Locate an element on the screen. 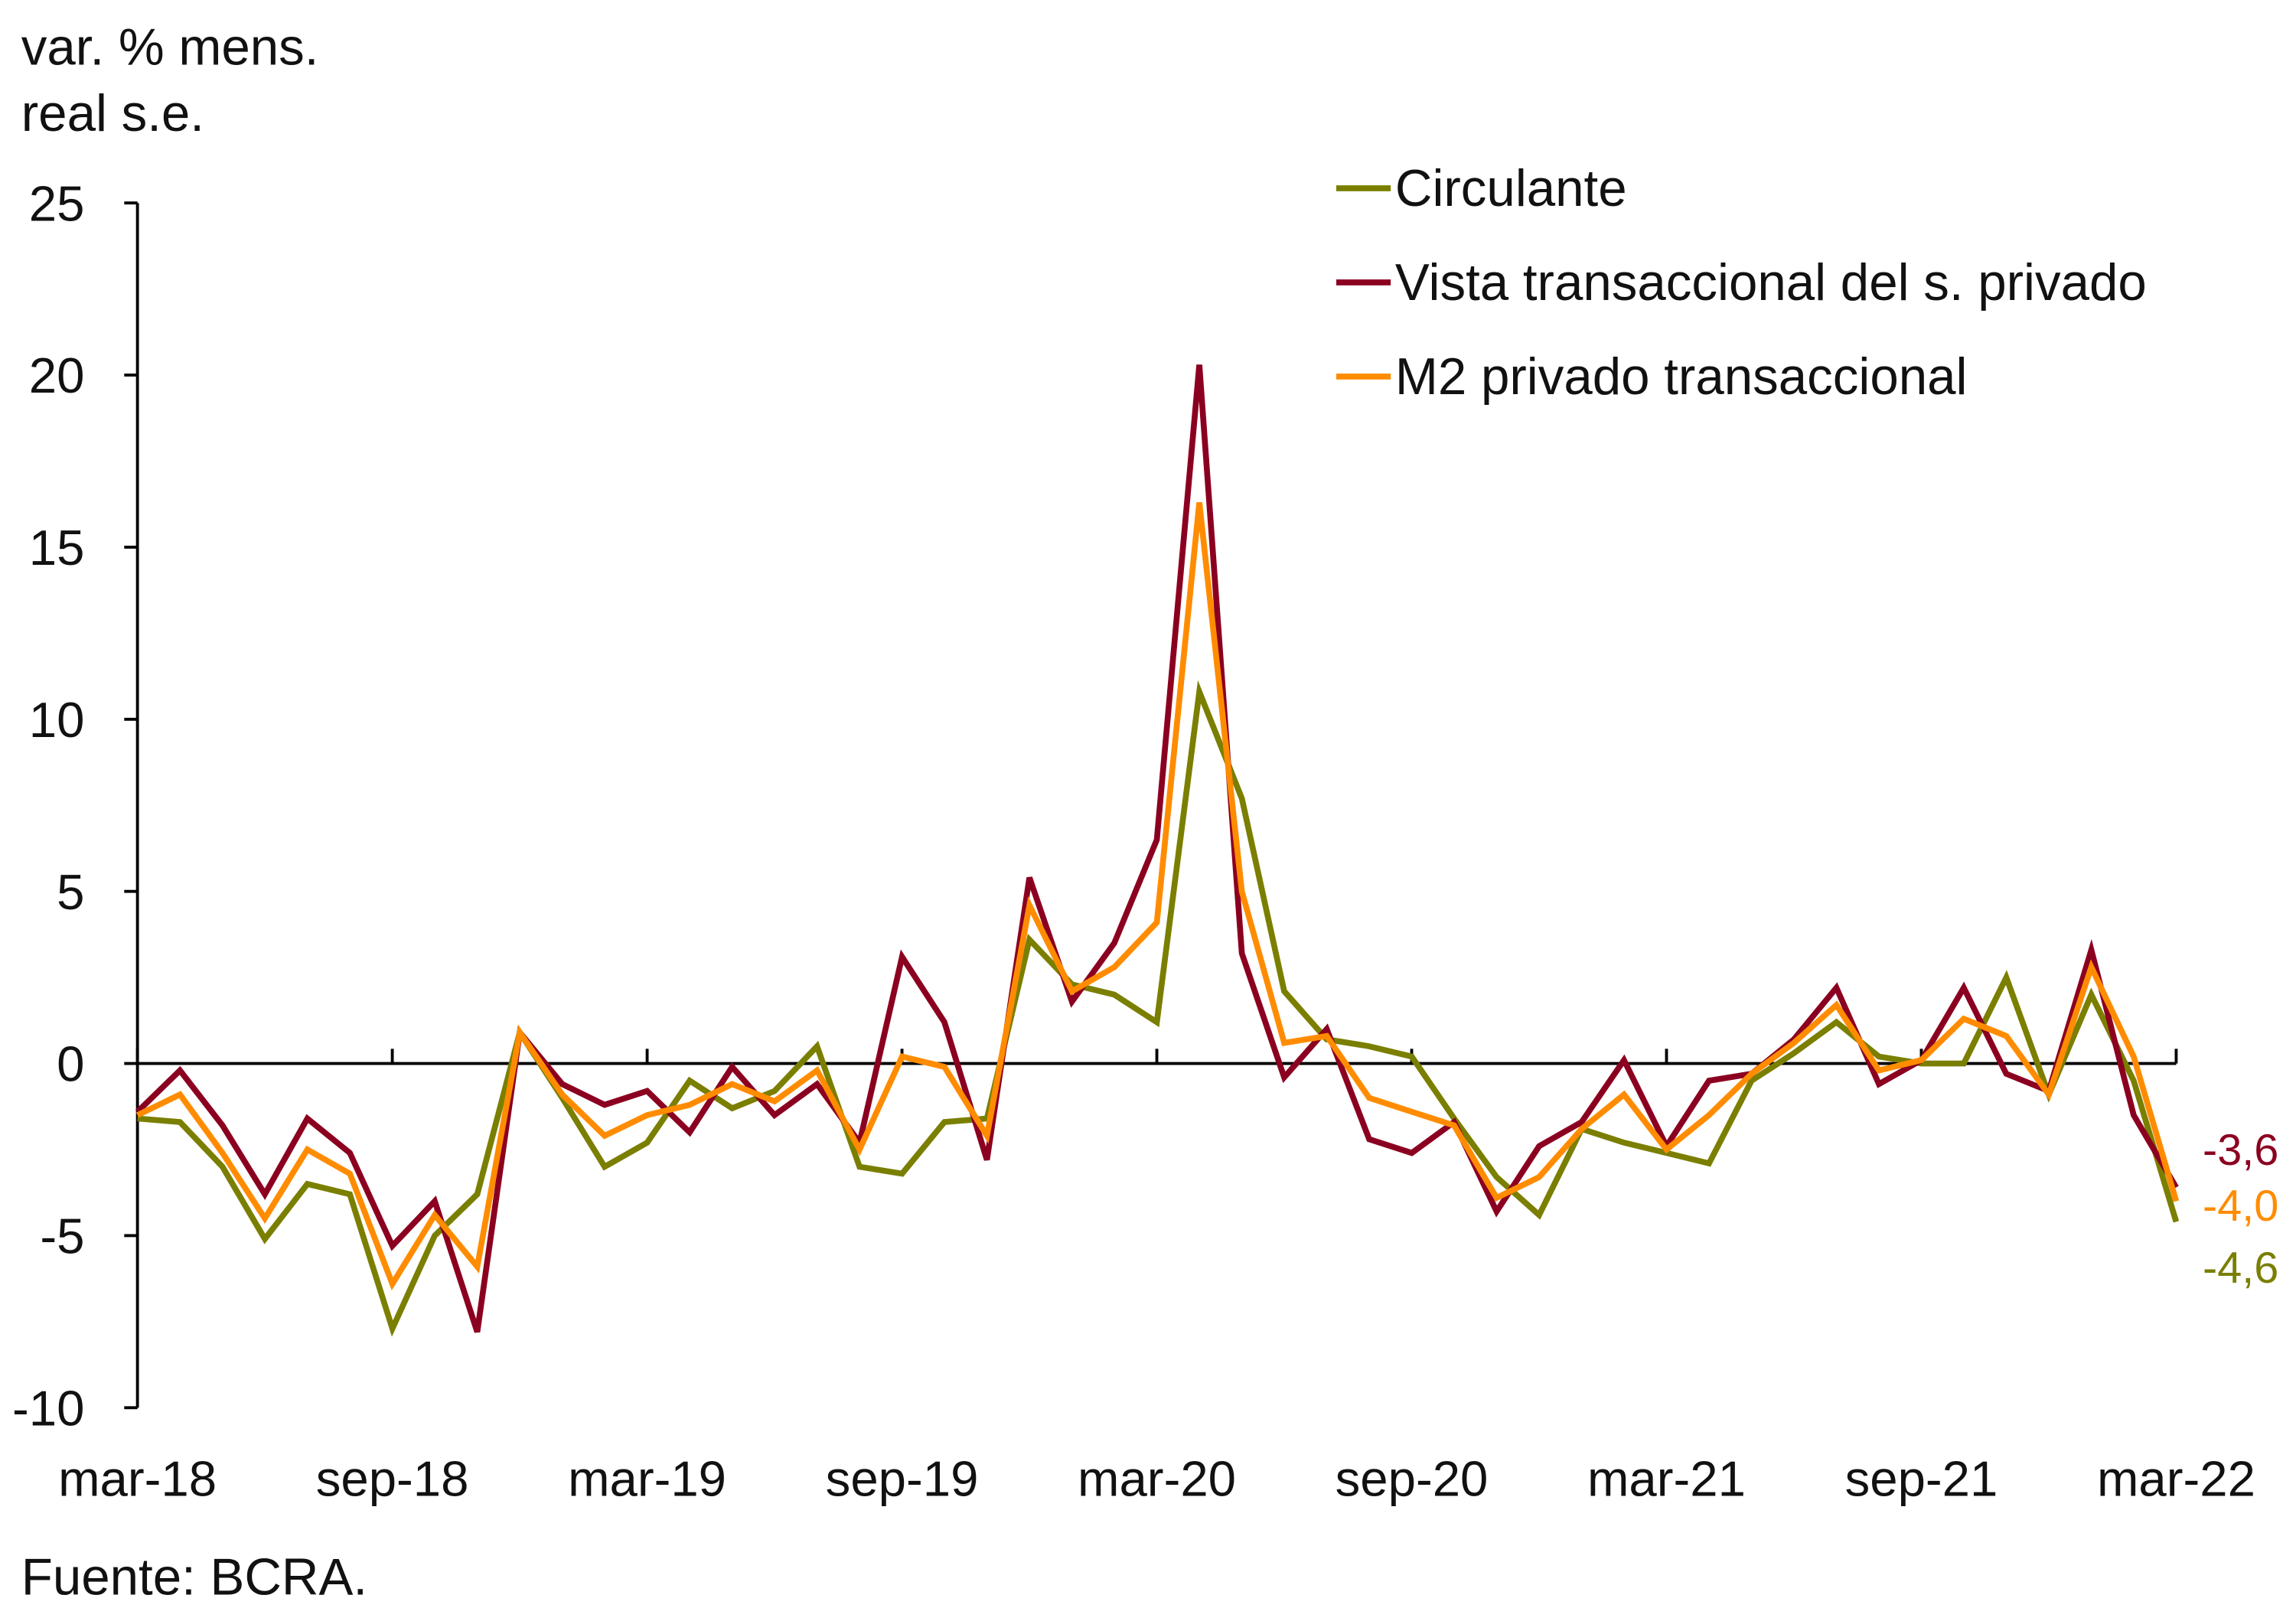 This screenshot has height=1621, width=2296. x-tick-label: mar-18 is located at coordinates (137, 1479).